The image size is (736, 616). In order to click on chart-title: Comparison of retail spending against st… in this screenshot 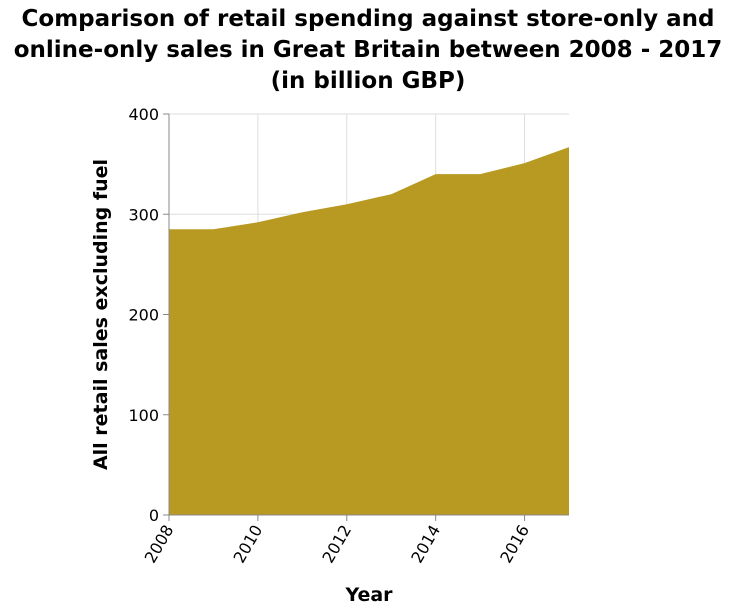, I will do `click(368, 50)`.